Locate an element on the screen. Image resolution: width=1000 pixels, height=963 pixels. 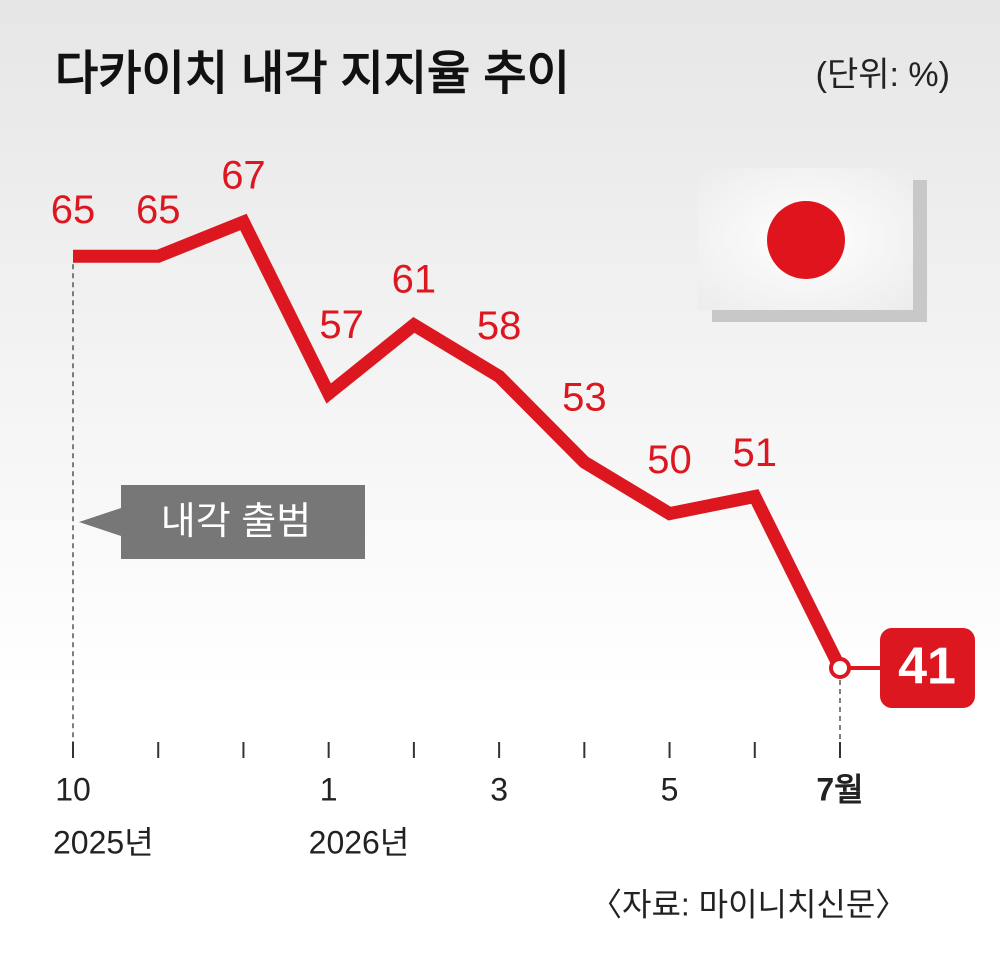
value-label: 61 is located at coordinates (414, 279).